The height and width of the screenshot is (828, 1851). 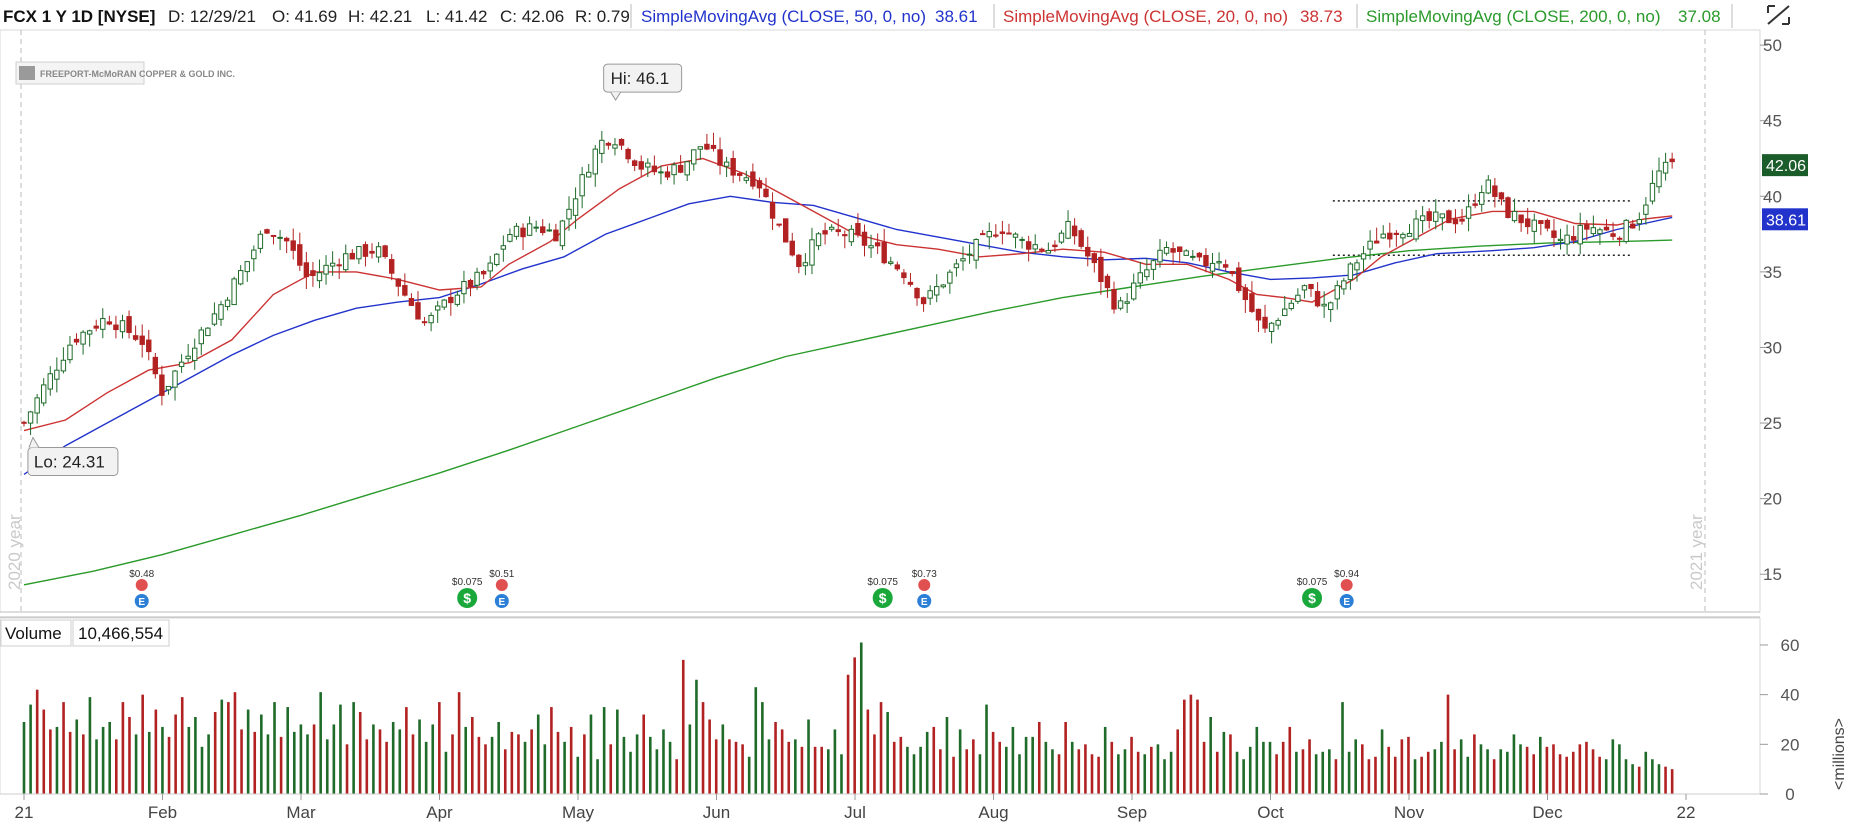 I want to click on earnings-marker: $0.48 E, so click(x=142, y=588).